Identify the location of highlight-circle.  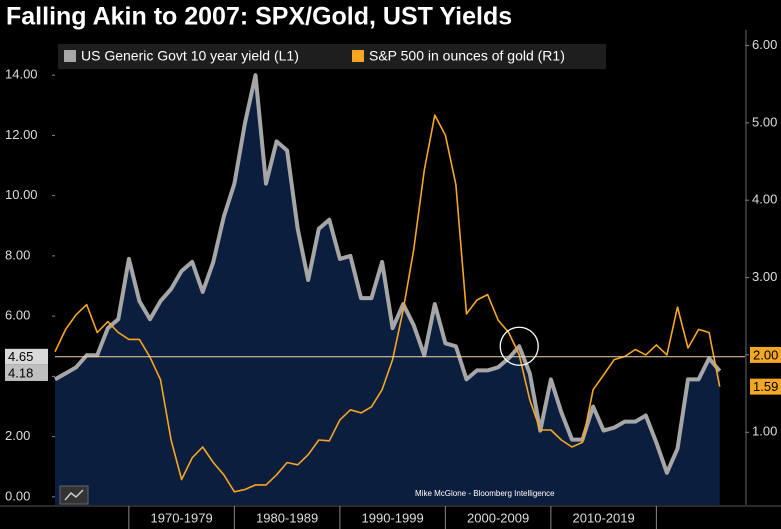
(519, 346).